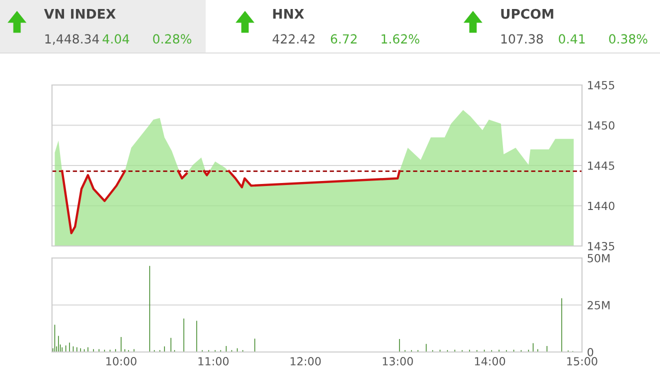 The height and width of the screenshot is (379, 660). I want to click on x-tick-label: 13:00, so click(397, 361).